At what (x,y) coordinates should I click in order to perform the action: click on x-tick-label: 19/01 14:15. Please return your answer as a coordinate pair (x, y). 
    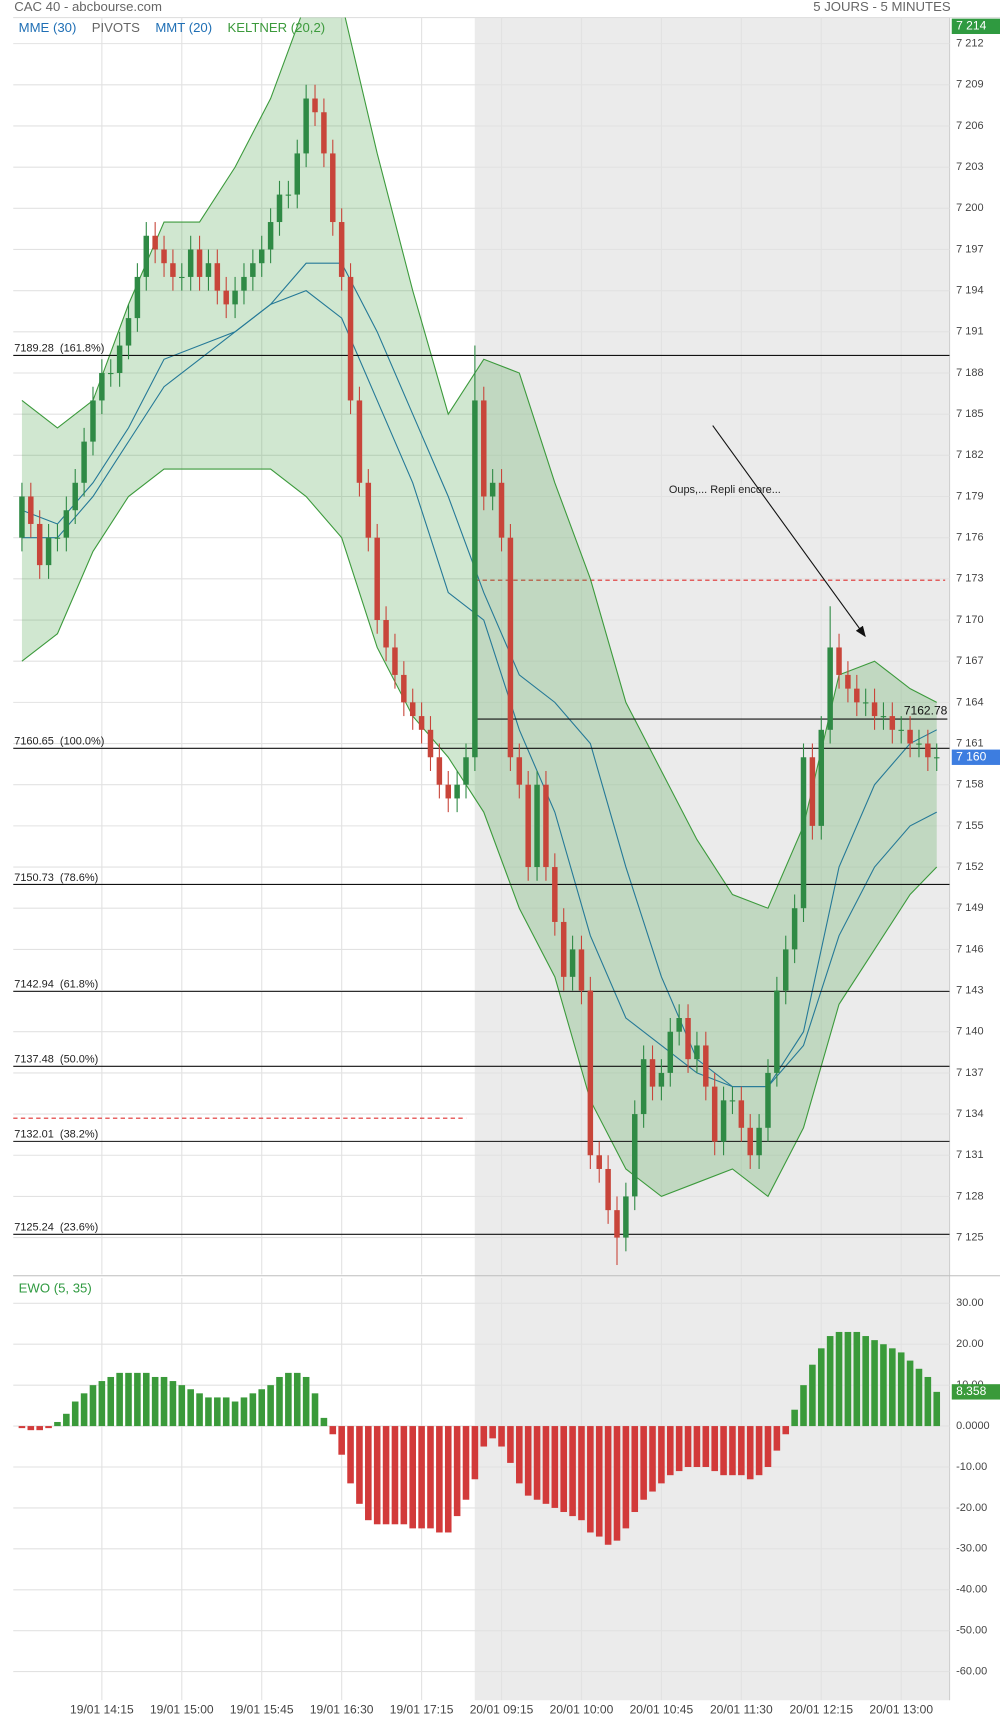
    Looking at the image, I should click on (102, 1709).